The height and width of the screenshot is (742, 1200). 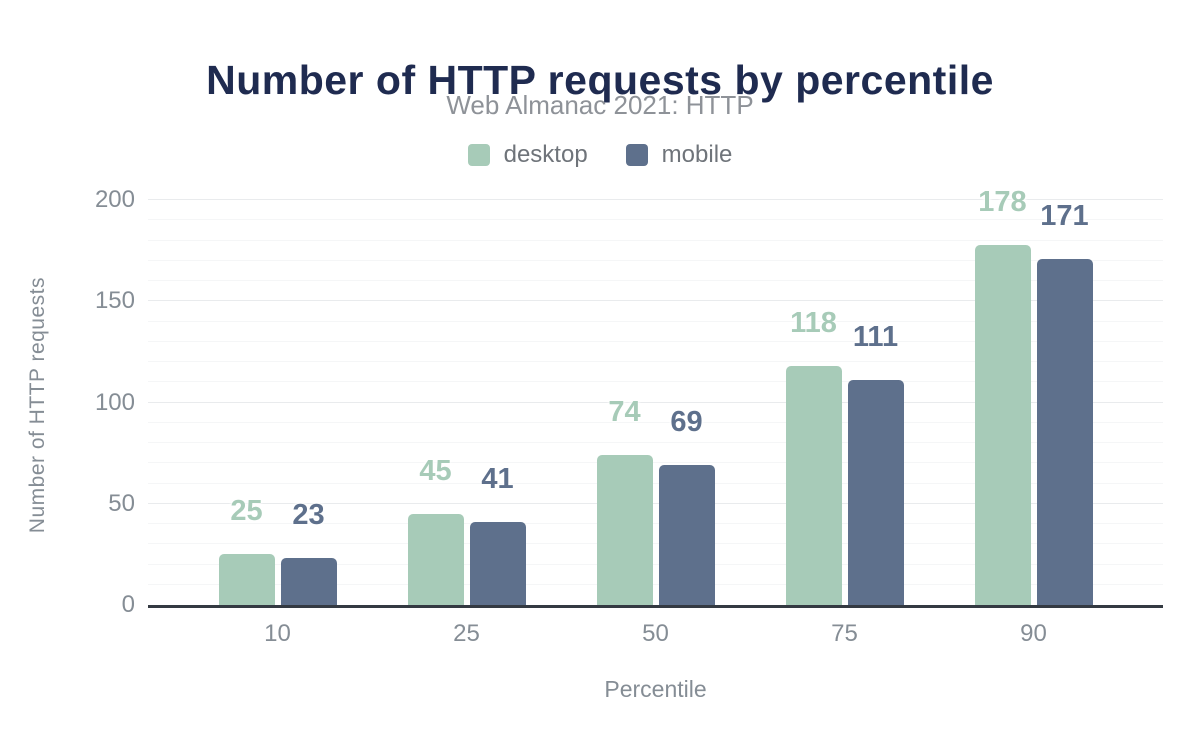 What do you see at coordinates (624, 412) in the screenshot?
I see `value-label-desktop-p50: 74` at bounding box center [624, 412].